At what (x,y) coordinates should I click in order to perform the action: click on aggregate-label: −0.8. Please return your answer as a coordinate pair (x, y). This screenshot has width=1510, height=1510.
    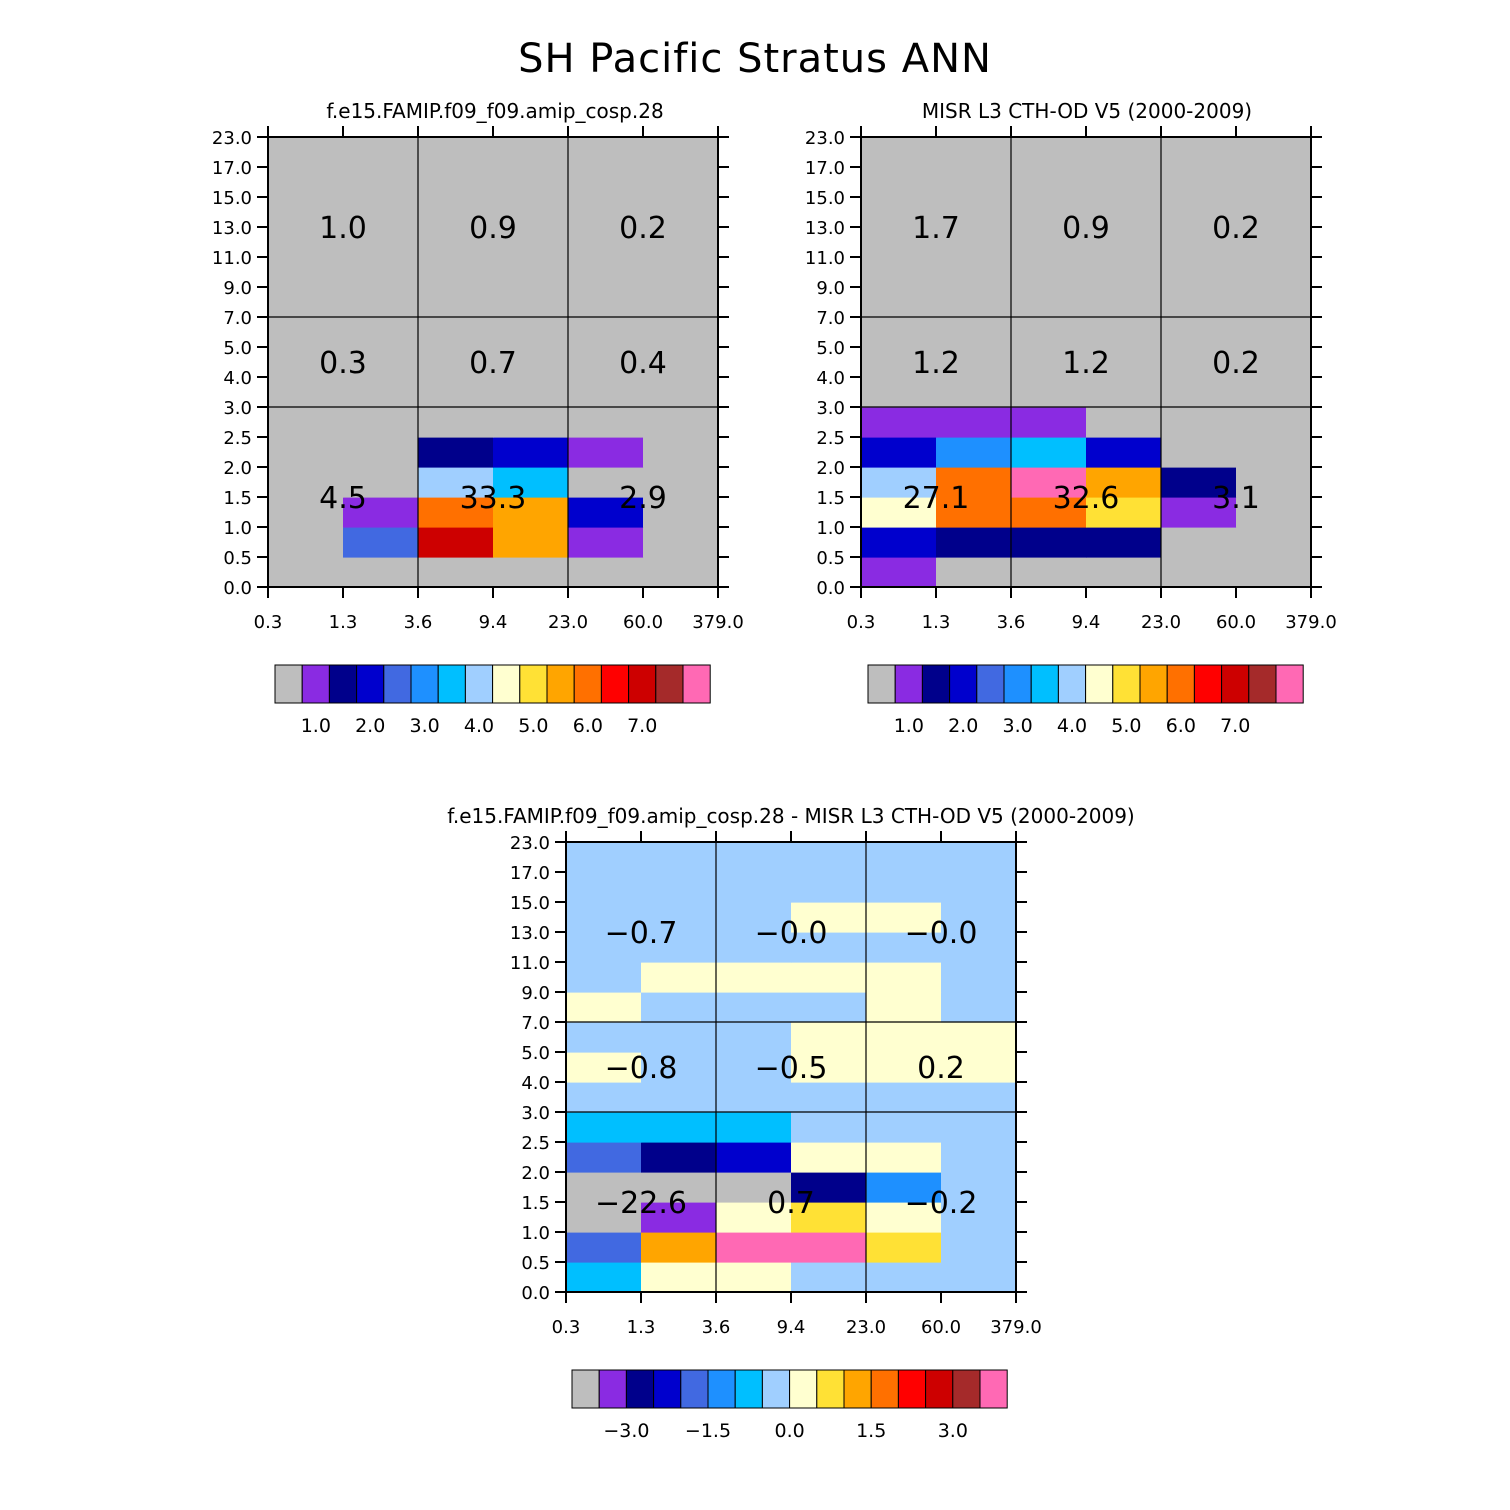
    Looking at the image, I should click on (641, 1068).